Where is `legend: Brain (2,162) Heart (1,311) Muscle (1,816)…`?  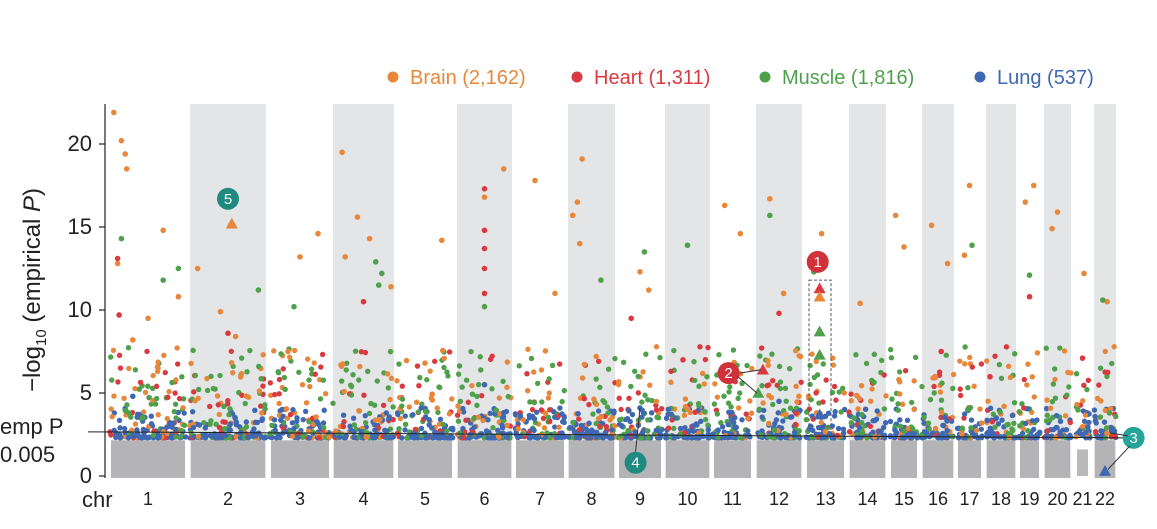
legend: Brain (2,162) Heart (1,311) Muscle (1,816)… is located at coordinates (740, 78).